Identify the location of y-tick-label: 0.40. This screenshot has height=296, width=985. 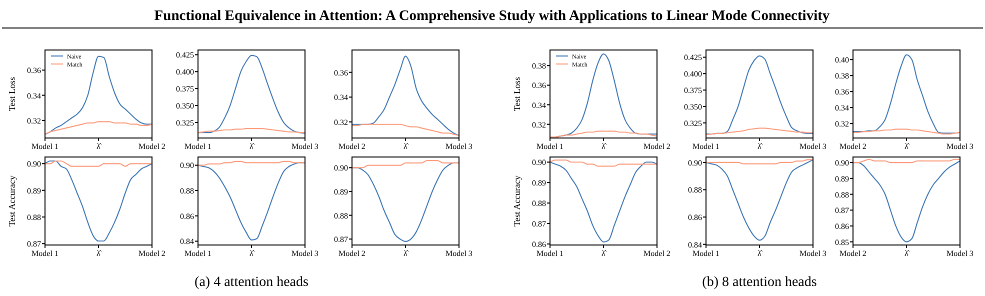
(842, 60).